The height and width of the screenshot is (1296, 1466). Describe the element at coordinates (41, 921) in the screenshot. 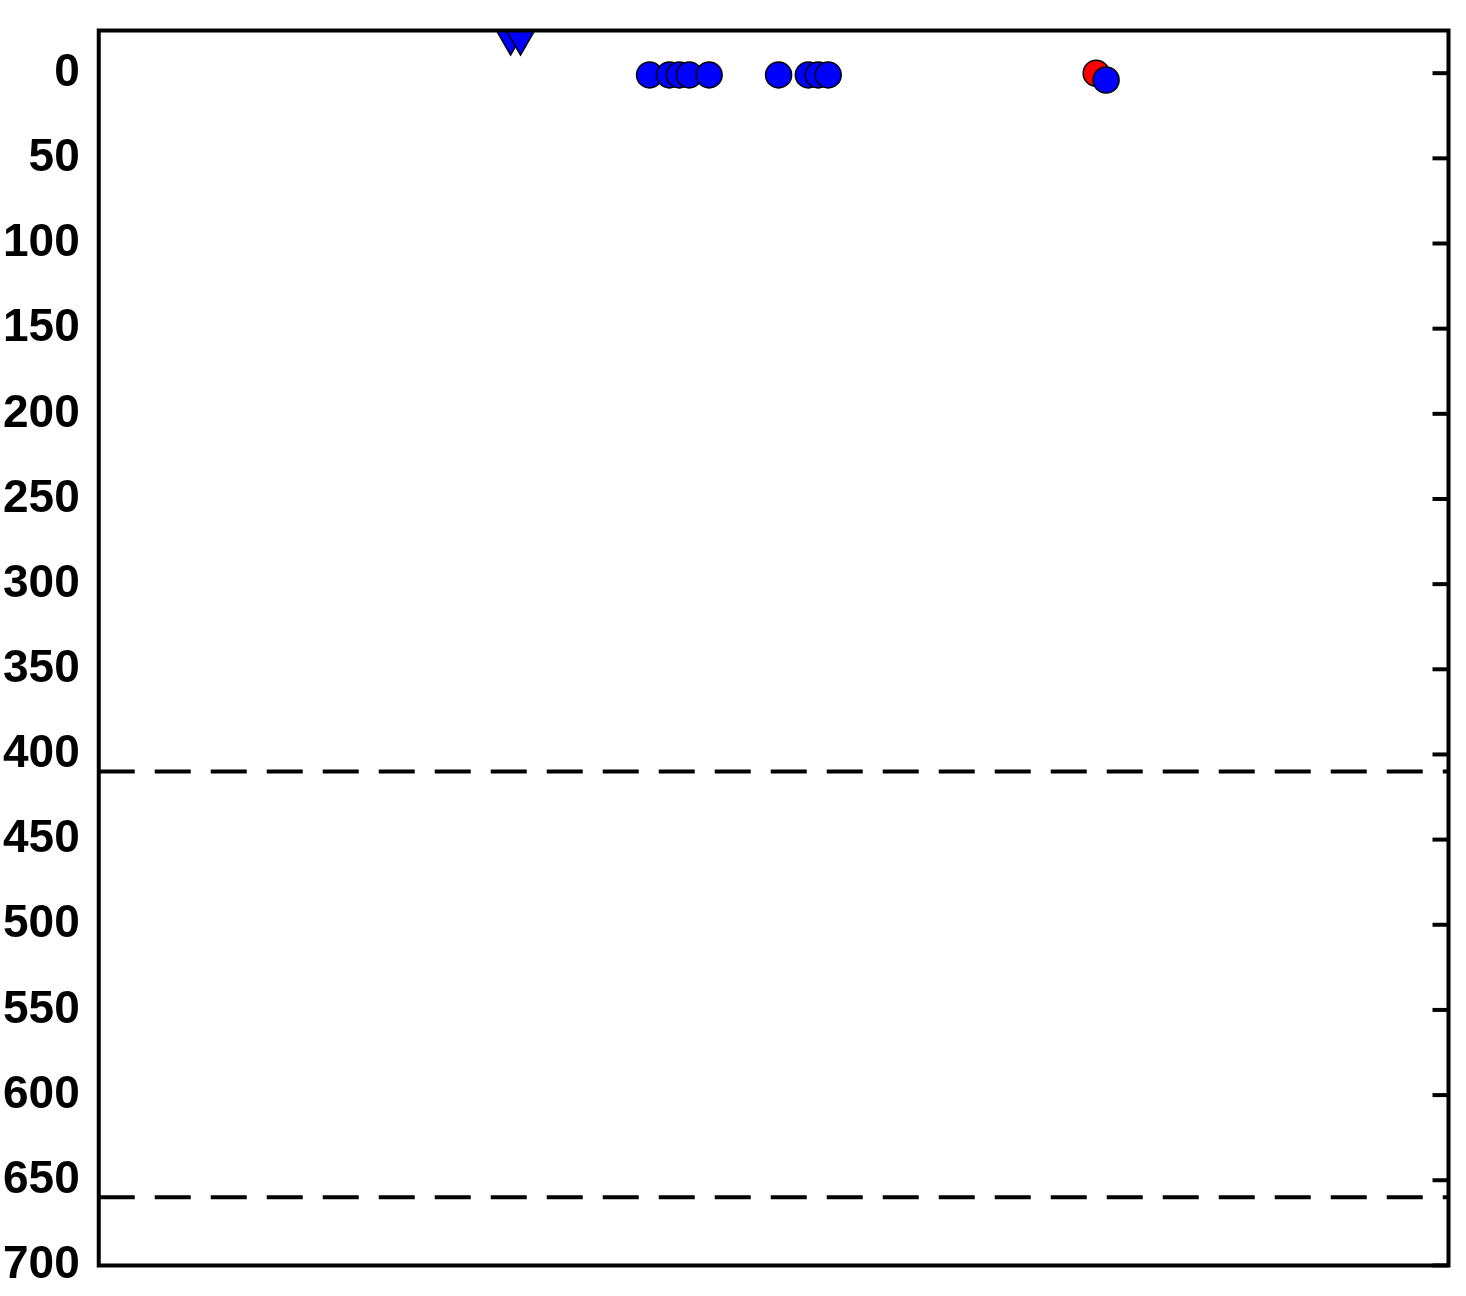

I see `y-tick-label: 500` at that location.